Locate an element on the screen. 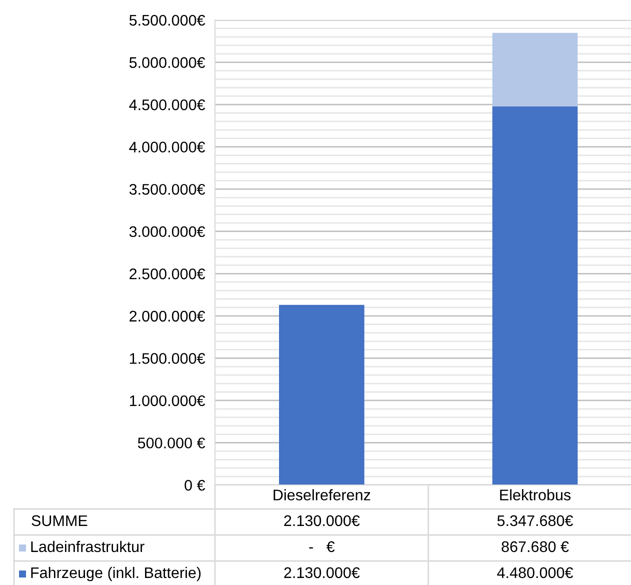  total-label: 5.347.680€ is located at coordinates (535, 520).